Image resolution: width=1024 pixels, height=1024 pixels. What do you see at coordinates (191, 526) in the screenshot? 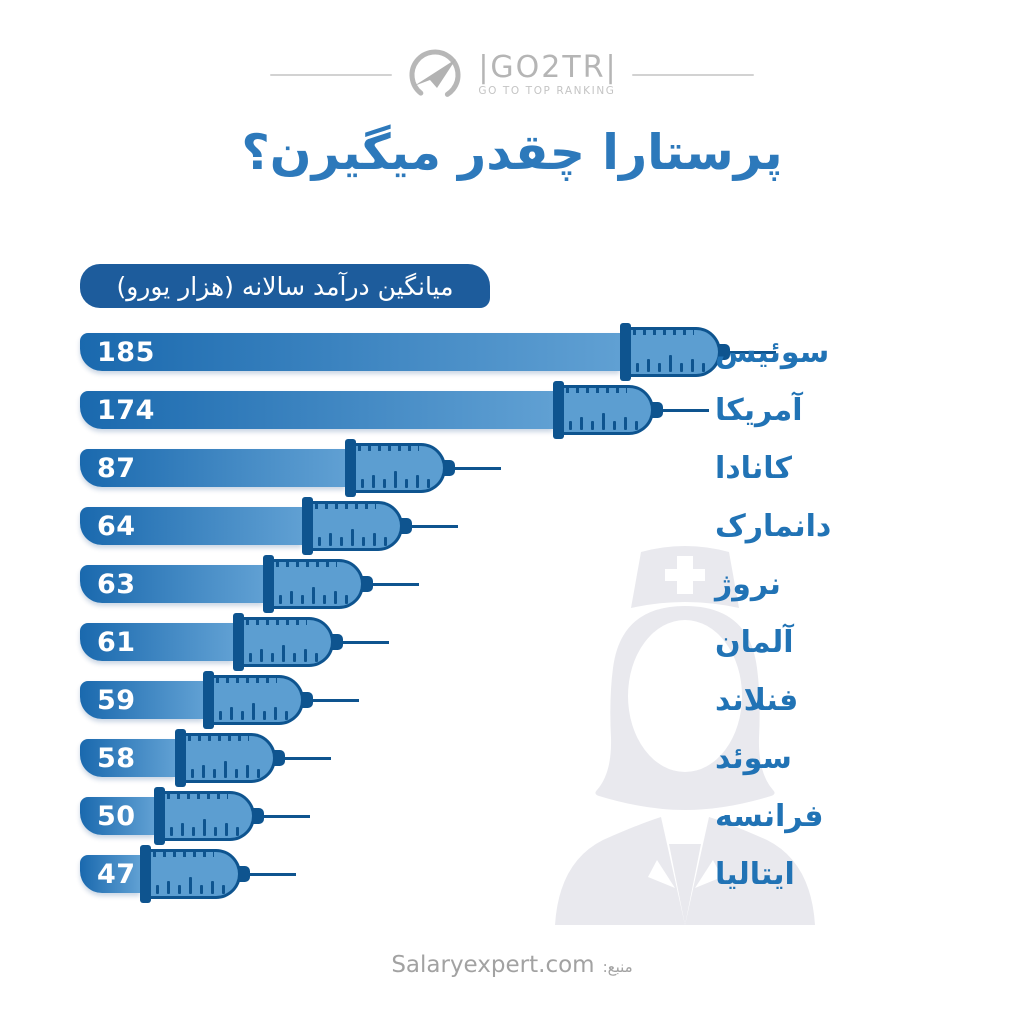
I see `syringe-plunger-rod: 64` at bounding box center [191, 526].